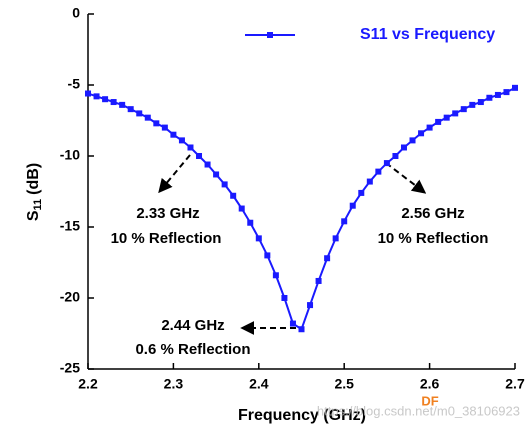 Image resolution: width=528 pixels, height=431 pixels. I want to click on y-axis-label: S11 (dB), so click(34, 192).